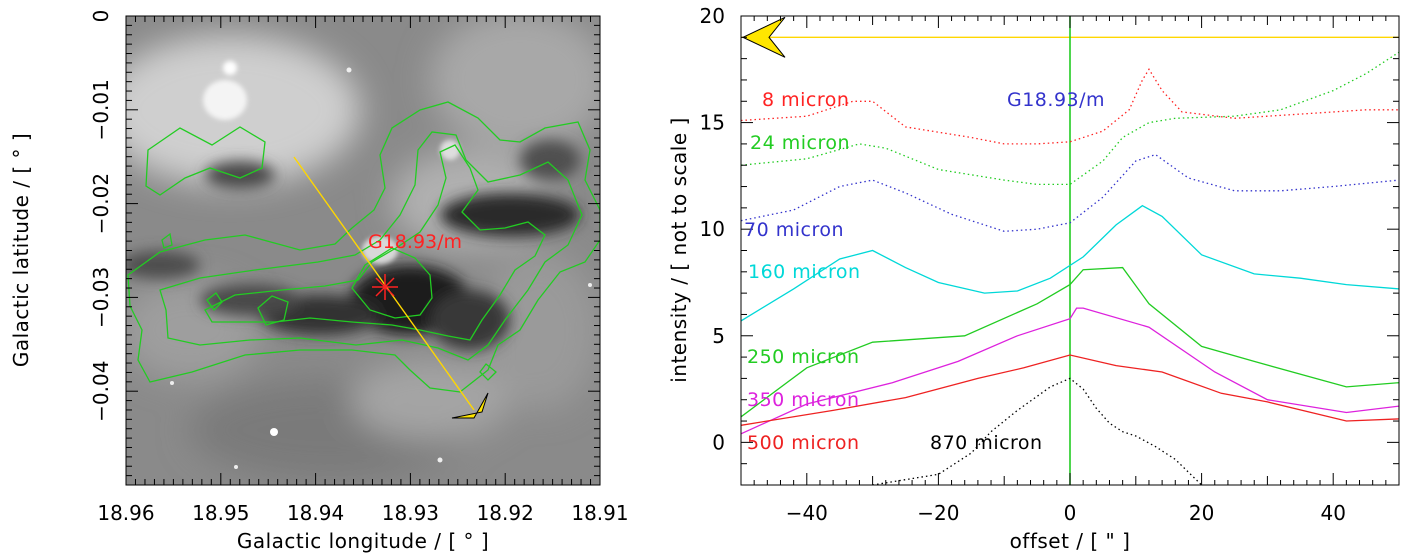  What do you see at coordinates (1070, 192) in the screenshot?
I see `series-line-70-micron` at bounding box center [1070, 192].